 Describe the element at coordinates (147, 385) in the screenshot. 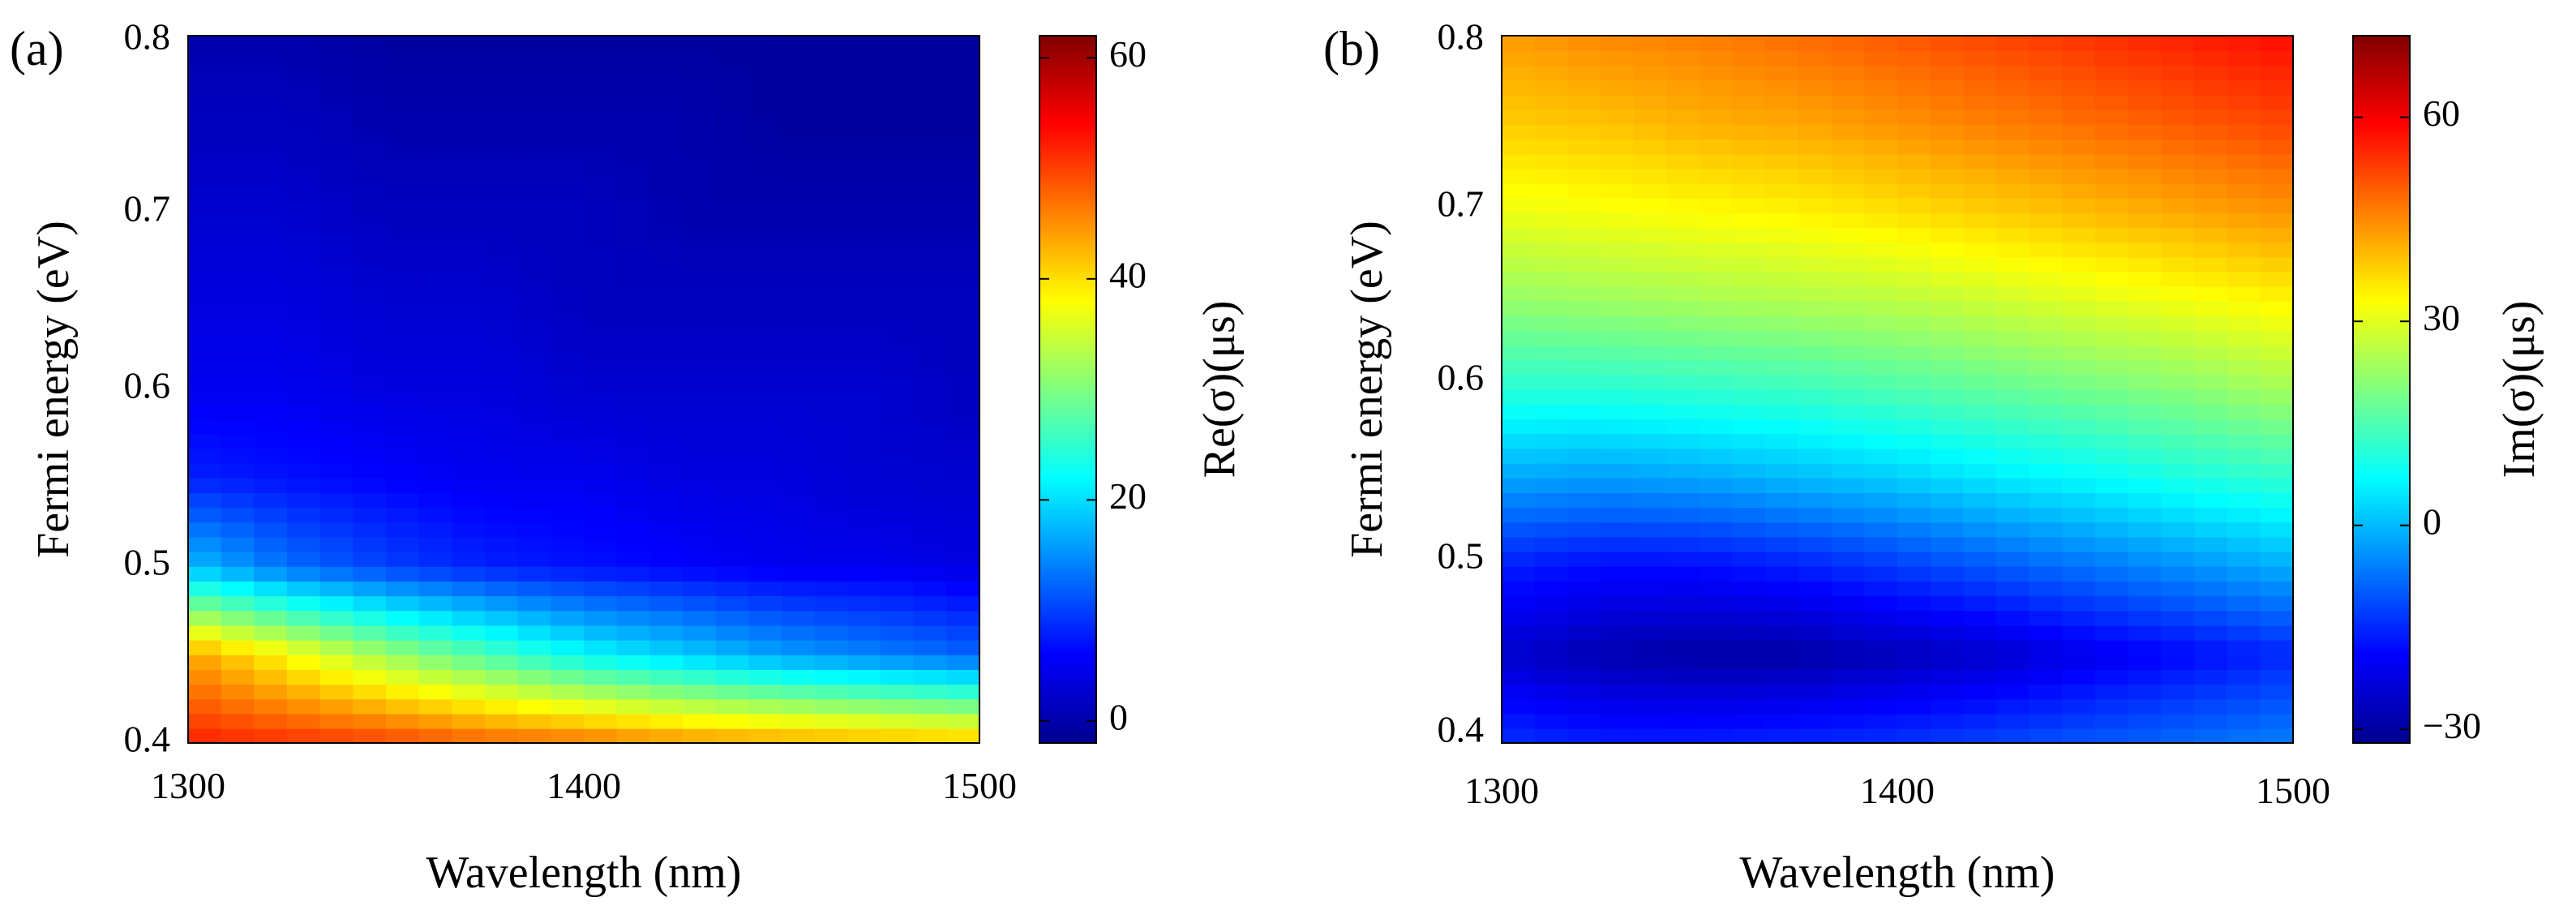

I see `y-tick-label: 0.6` at that location.